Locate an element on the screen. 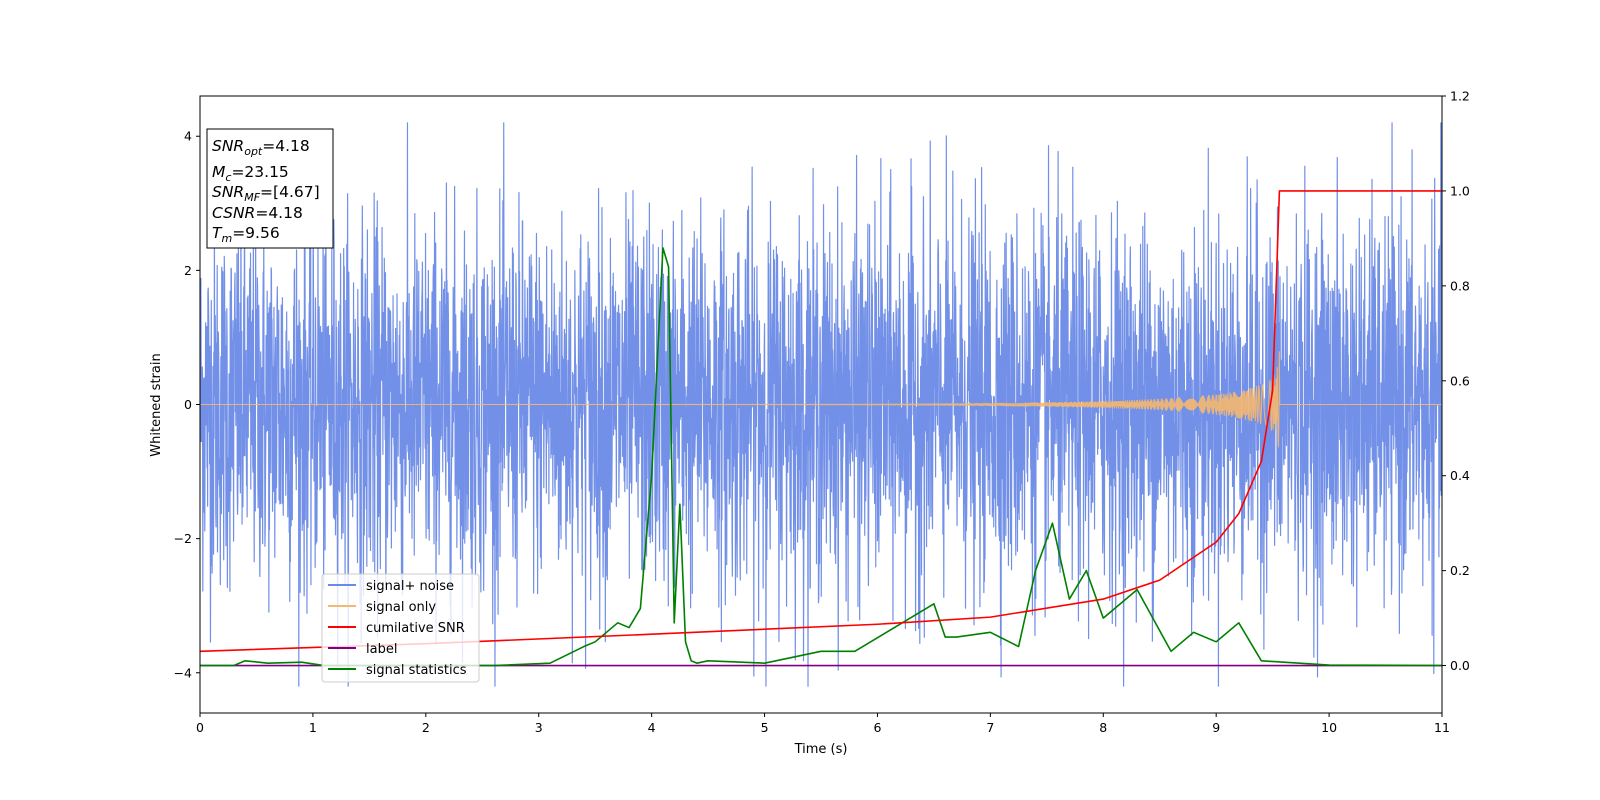 The image size is (1600, 800). snr-opt-text: SNRopt=4.18 is located at coordinates (261, 147).